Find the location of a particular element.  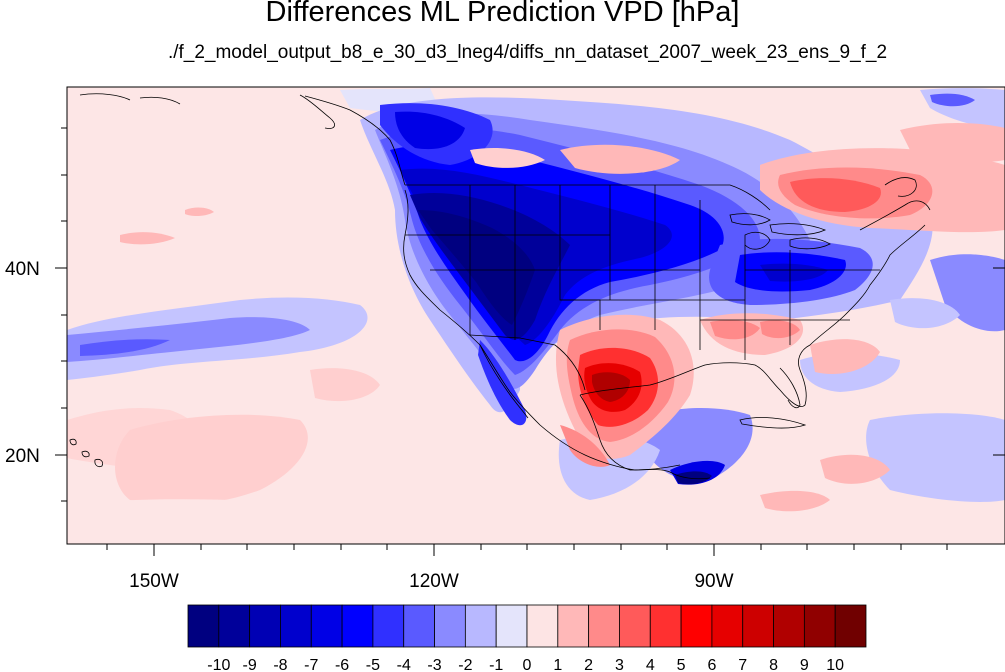

colorbar-tick-label: 6 is located at coordinates (711, 664).